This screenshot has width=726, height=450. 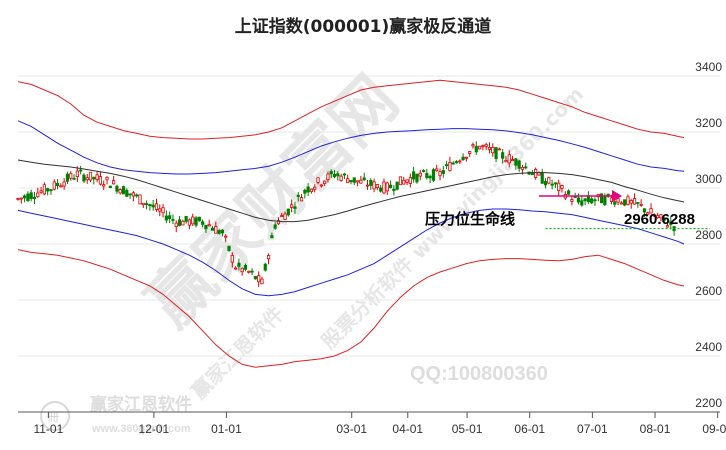 I want to click on x-tick-label: 01-01, so click(x=226, y=429).